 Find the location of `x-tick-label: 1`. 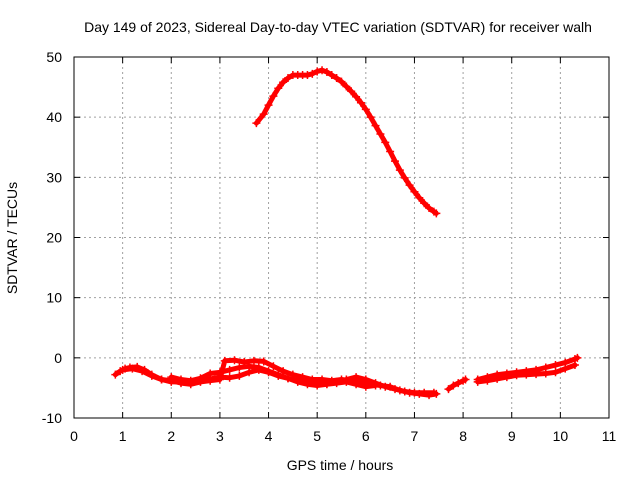

x-tick-label: 1 is located at coordinates (123, 436).